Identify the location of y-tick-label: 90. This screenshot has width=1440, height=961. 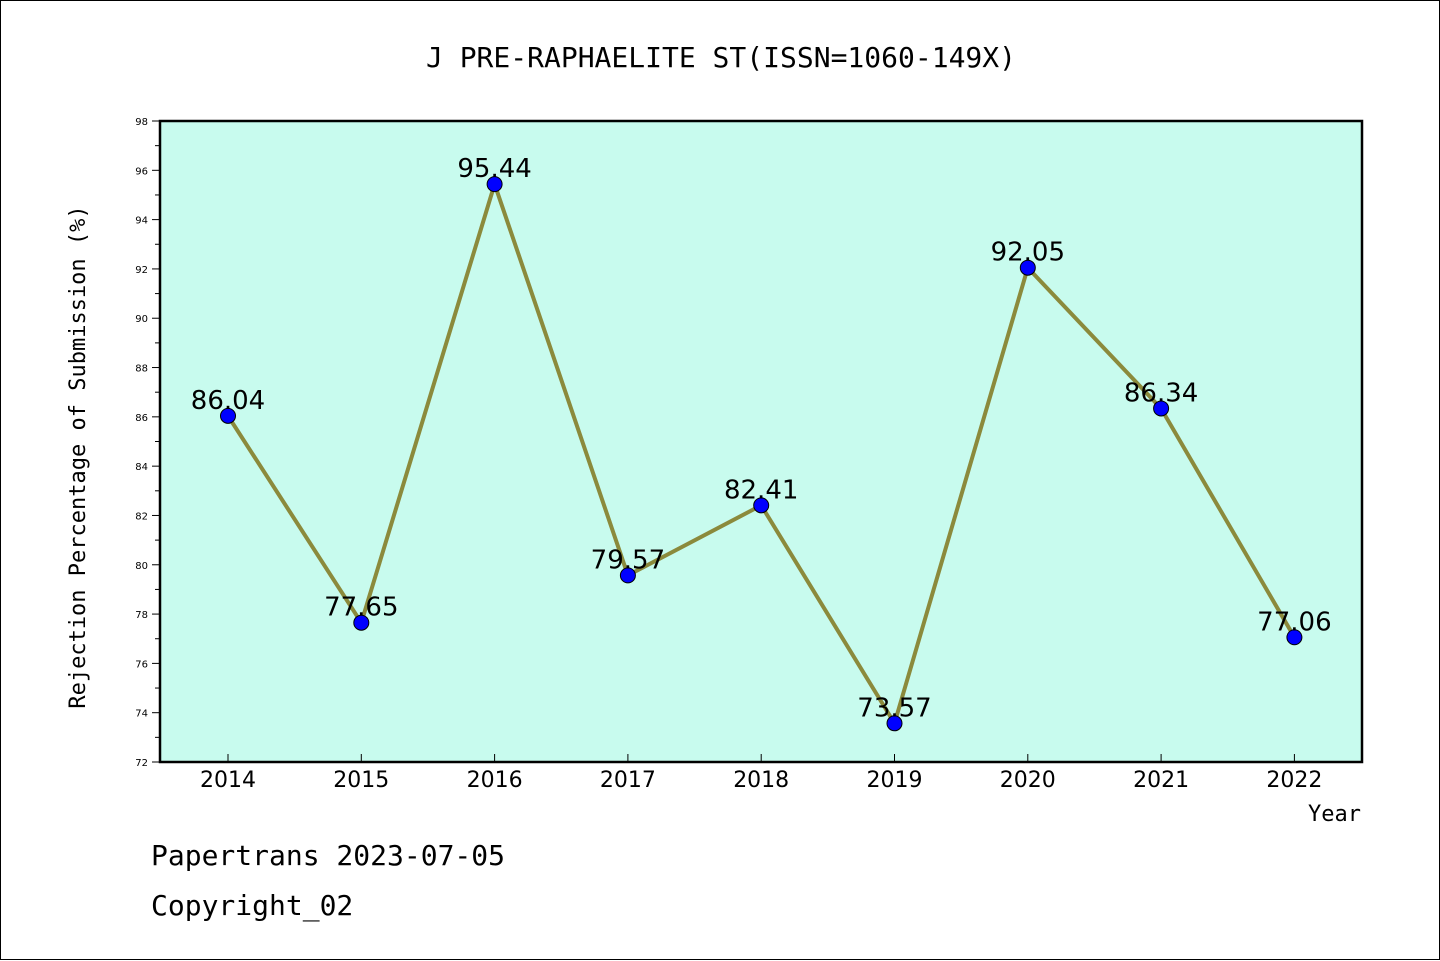
(141, 319).